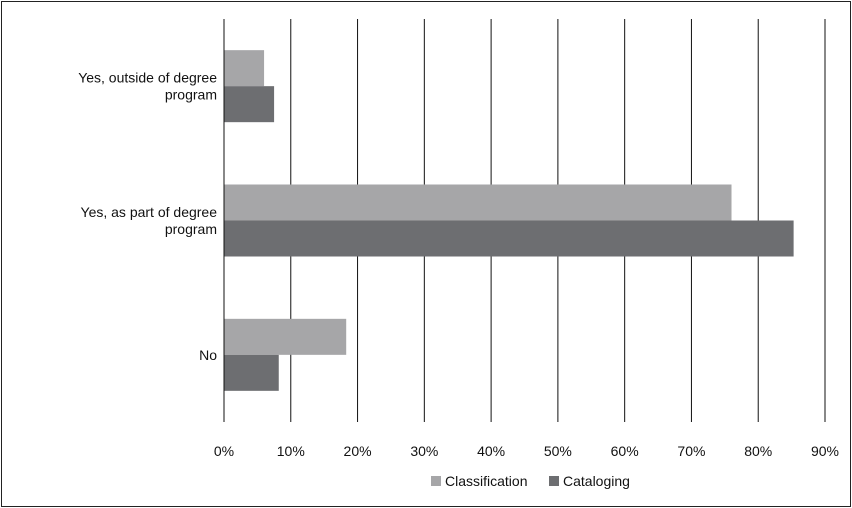 This screenshot has width=852, height=508. I want to click on x-tick-label: 0%, so click(224, 451).